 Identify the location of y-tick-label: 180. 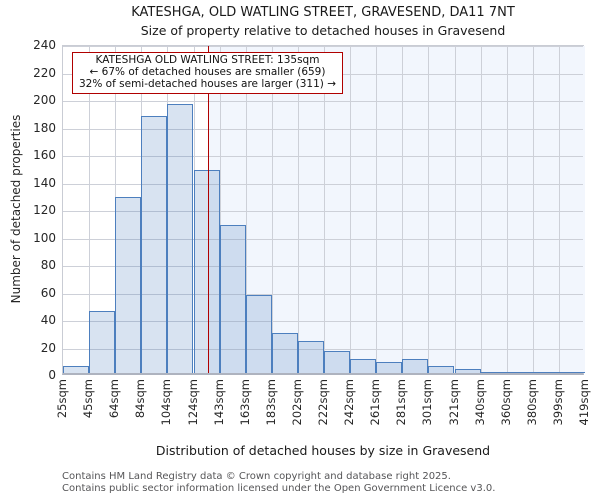
(44, 127).